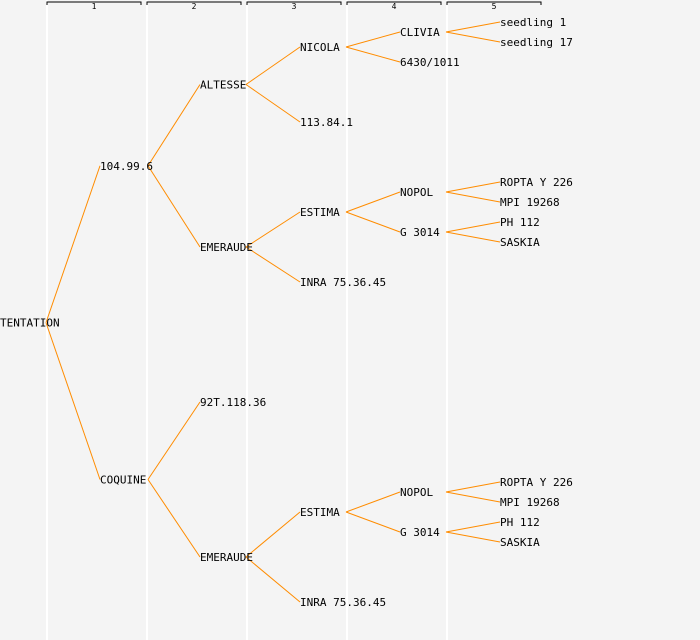 This screenshot has height=640, width=700. I want to click on generation-number: 2, so click(194, 6).